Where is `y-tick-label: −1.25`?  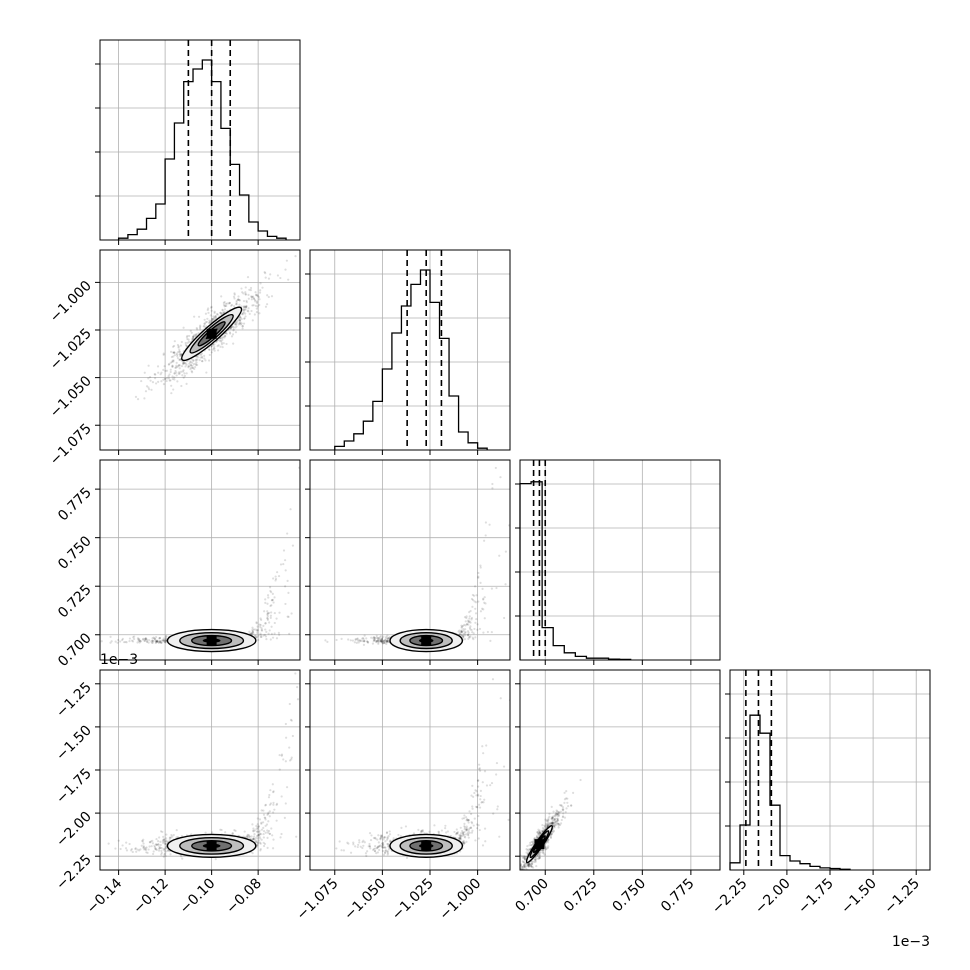 y-tick-label: −1.25 is located at coordinates (74, 700).